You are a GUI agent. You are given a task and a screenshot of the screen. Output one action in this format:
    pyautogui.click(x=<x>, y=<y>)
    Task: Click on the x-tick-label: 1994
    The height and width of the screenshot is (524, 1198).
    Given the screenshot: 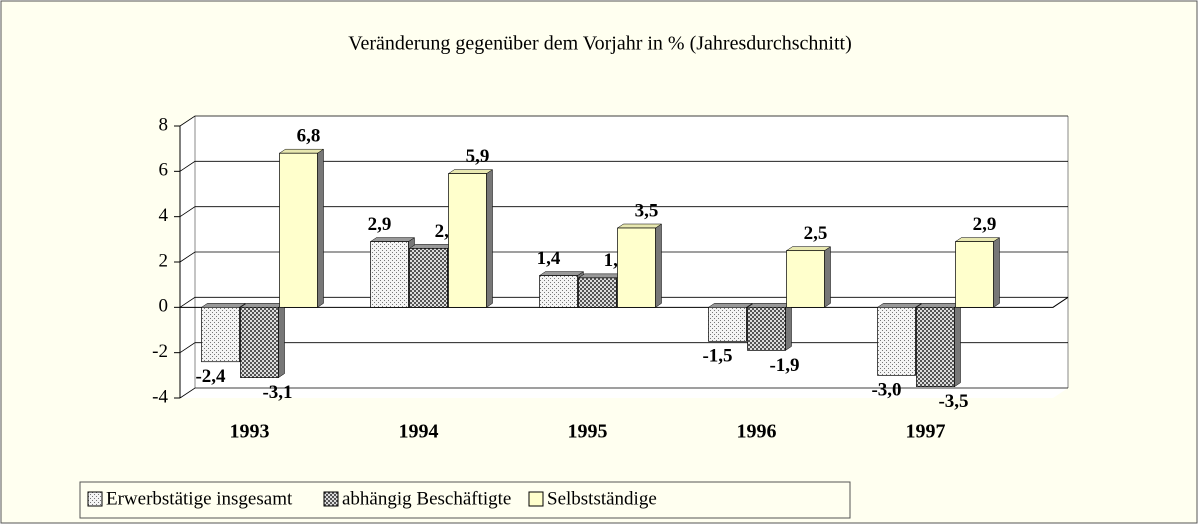 What is the action you would take?
    pyautogui.click(x=419, y=432)
    